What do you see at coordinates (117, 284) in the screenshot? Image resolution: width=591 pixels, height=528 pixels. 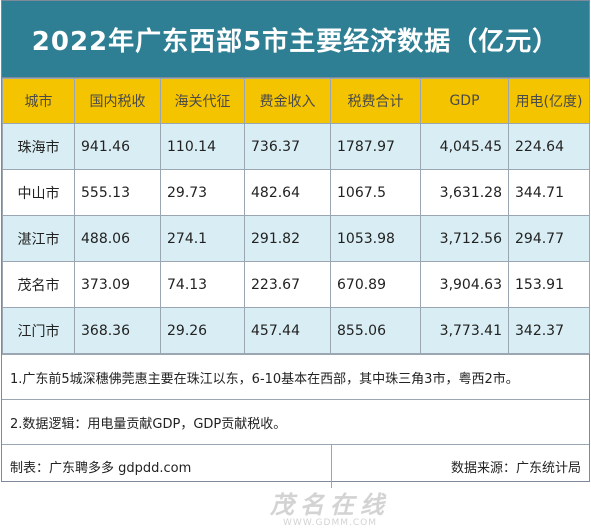 I see `cell-domestic-tax: 373.09` at bounding box center [117, 284].